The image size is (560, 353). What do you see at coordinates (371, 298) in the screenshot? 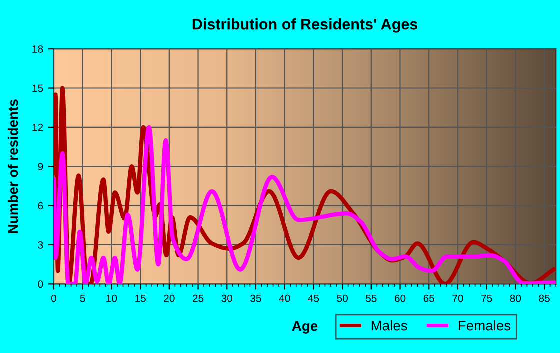
I see `x-tick-label: 55` at bounding box center [371, 298].